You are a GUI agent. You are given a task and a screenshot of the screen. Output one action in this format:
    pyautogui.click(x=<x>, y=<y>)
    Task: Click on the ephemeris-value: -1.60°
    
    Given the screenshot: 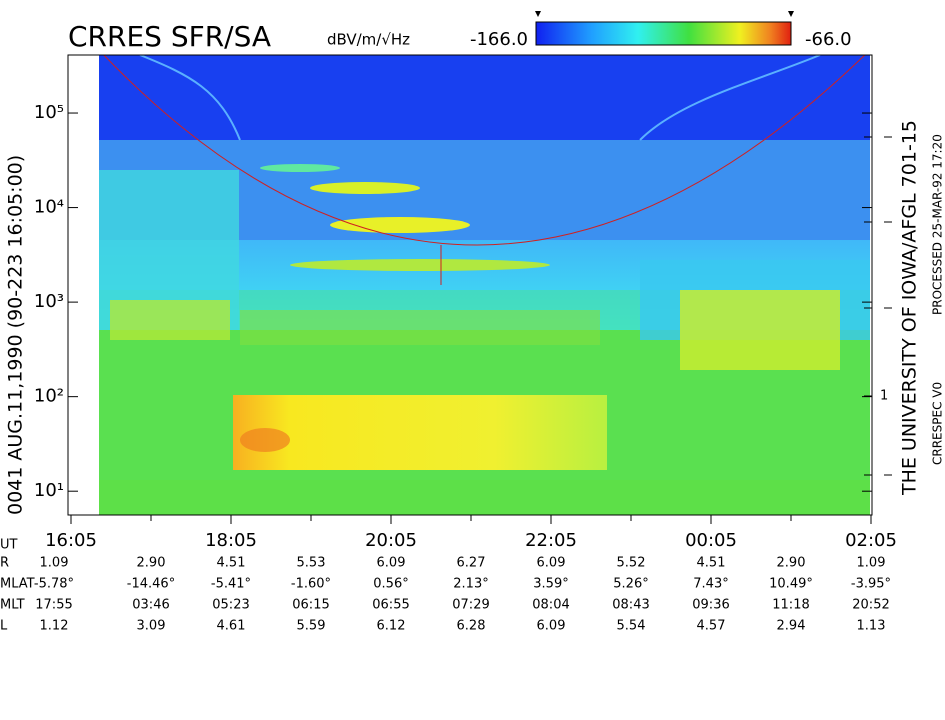 What is the action you would take?
    pyautogui.click(x=311, y=584)
    